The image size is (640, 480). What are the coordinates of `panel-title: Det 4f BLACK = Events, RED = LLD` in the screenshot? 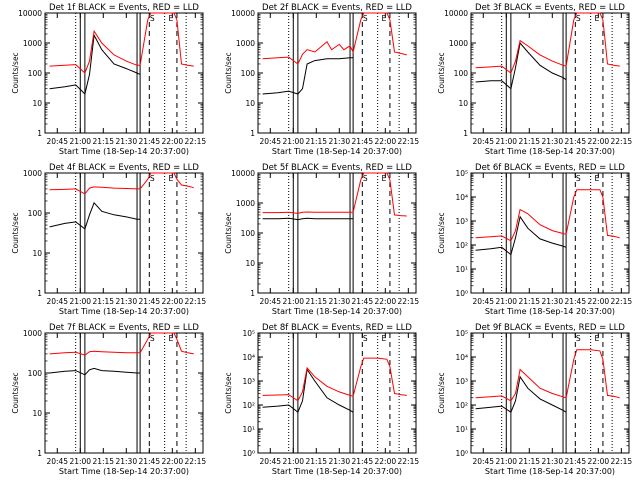 It's located at (124, 168).